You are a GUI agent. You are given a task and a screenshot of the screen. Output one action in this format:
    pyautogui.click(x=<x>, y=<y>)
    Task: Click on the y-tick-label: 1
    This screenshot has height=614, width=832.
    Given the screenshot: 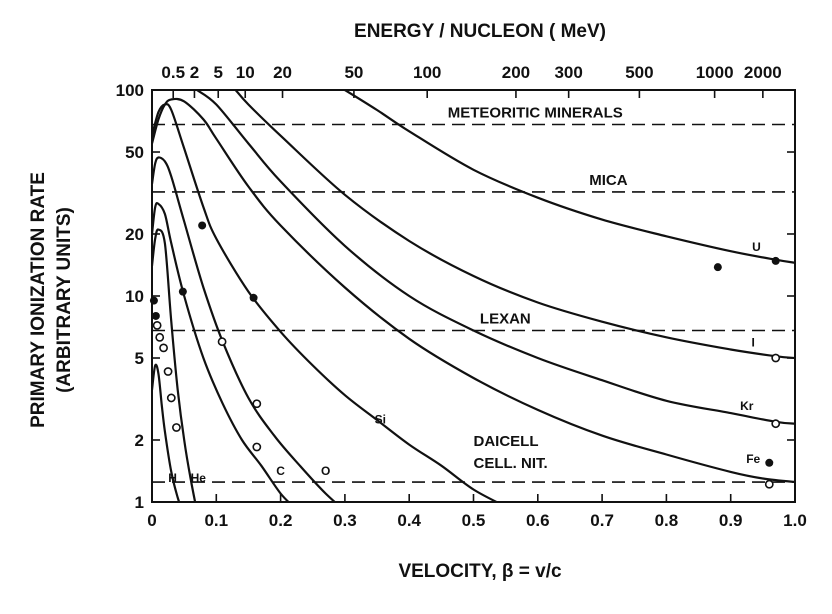 What is the action you would take?
    pyautogui.click(x=139, y=502)
    